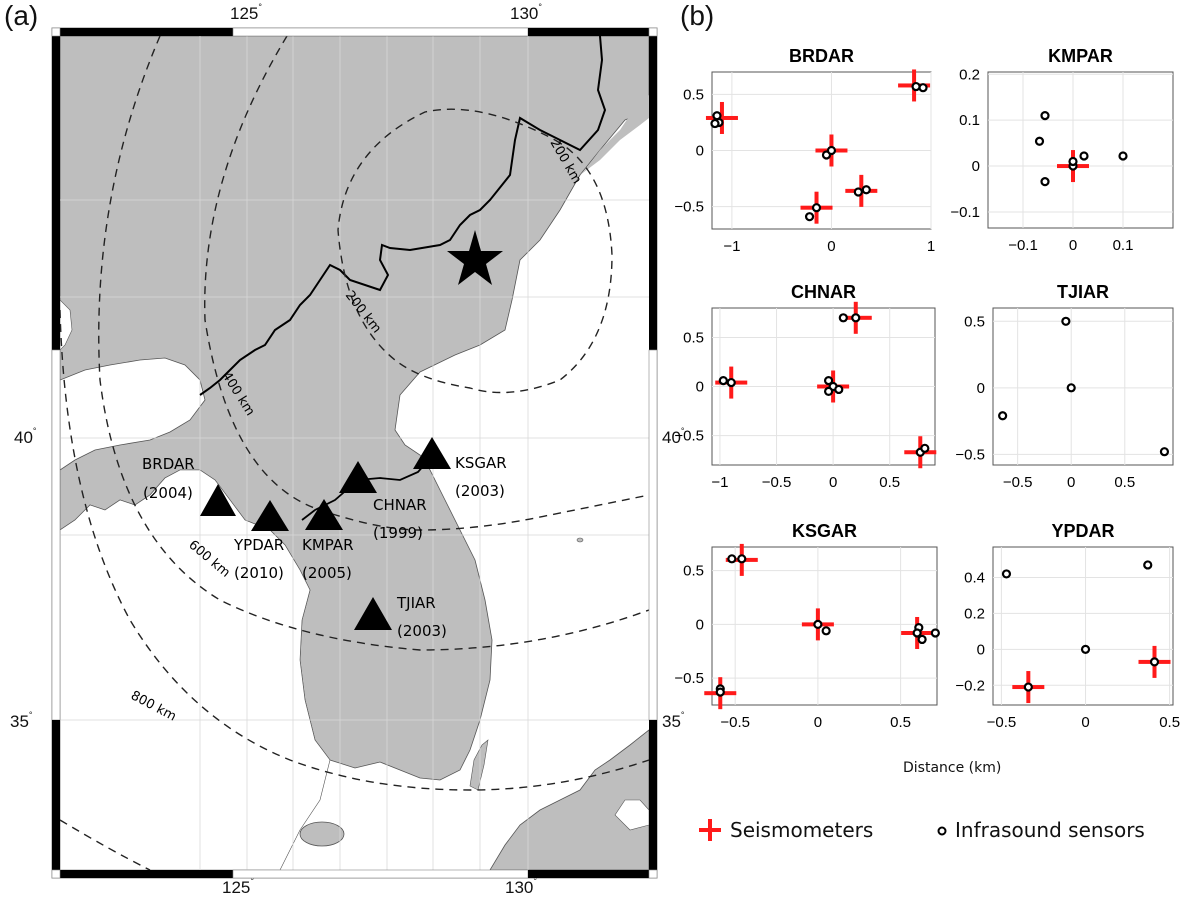 The image size is (1193, 902). I want to click on border-line, so click(403, 216).